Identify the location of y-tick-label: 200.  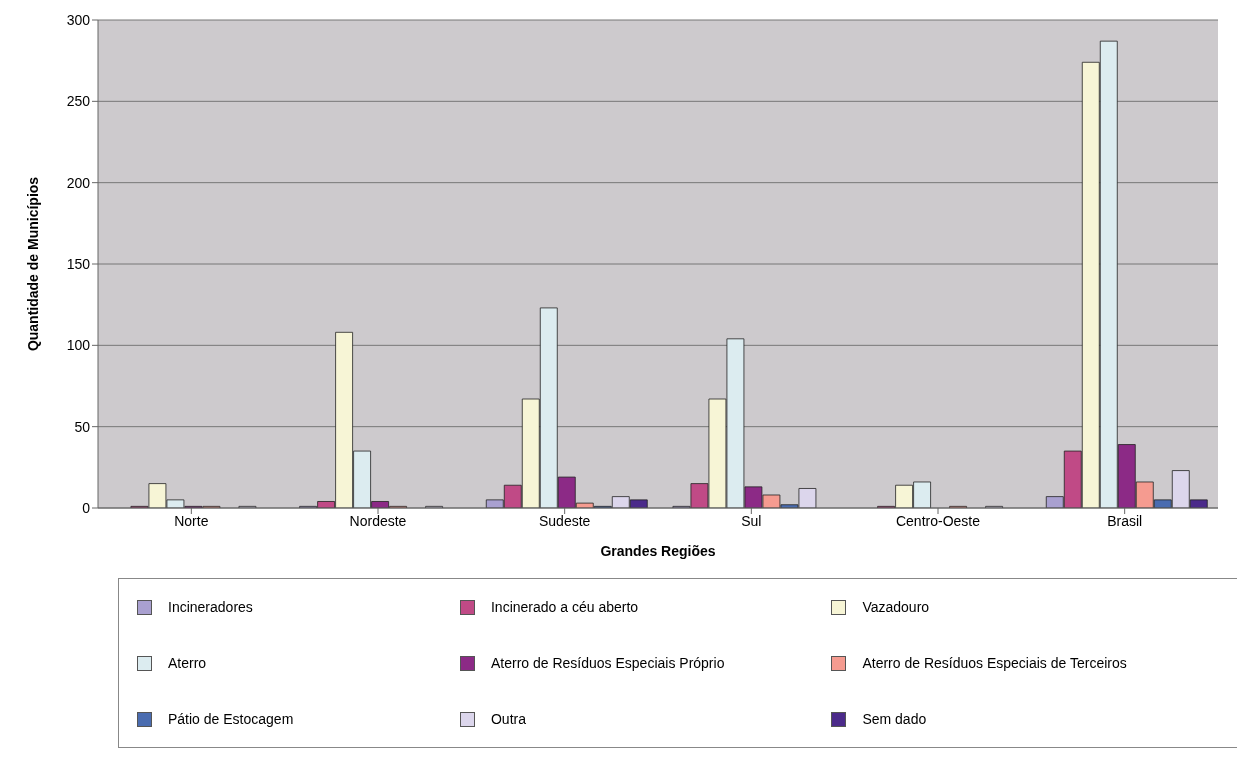
(78, 182).